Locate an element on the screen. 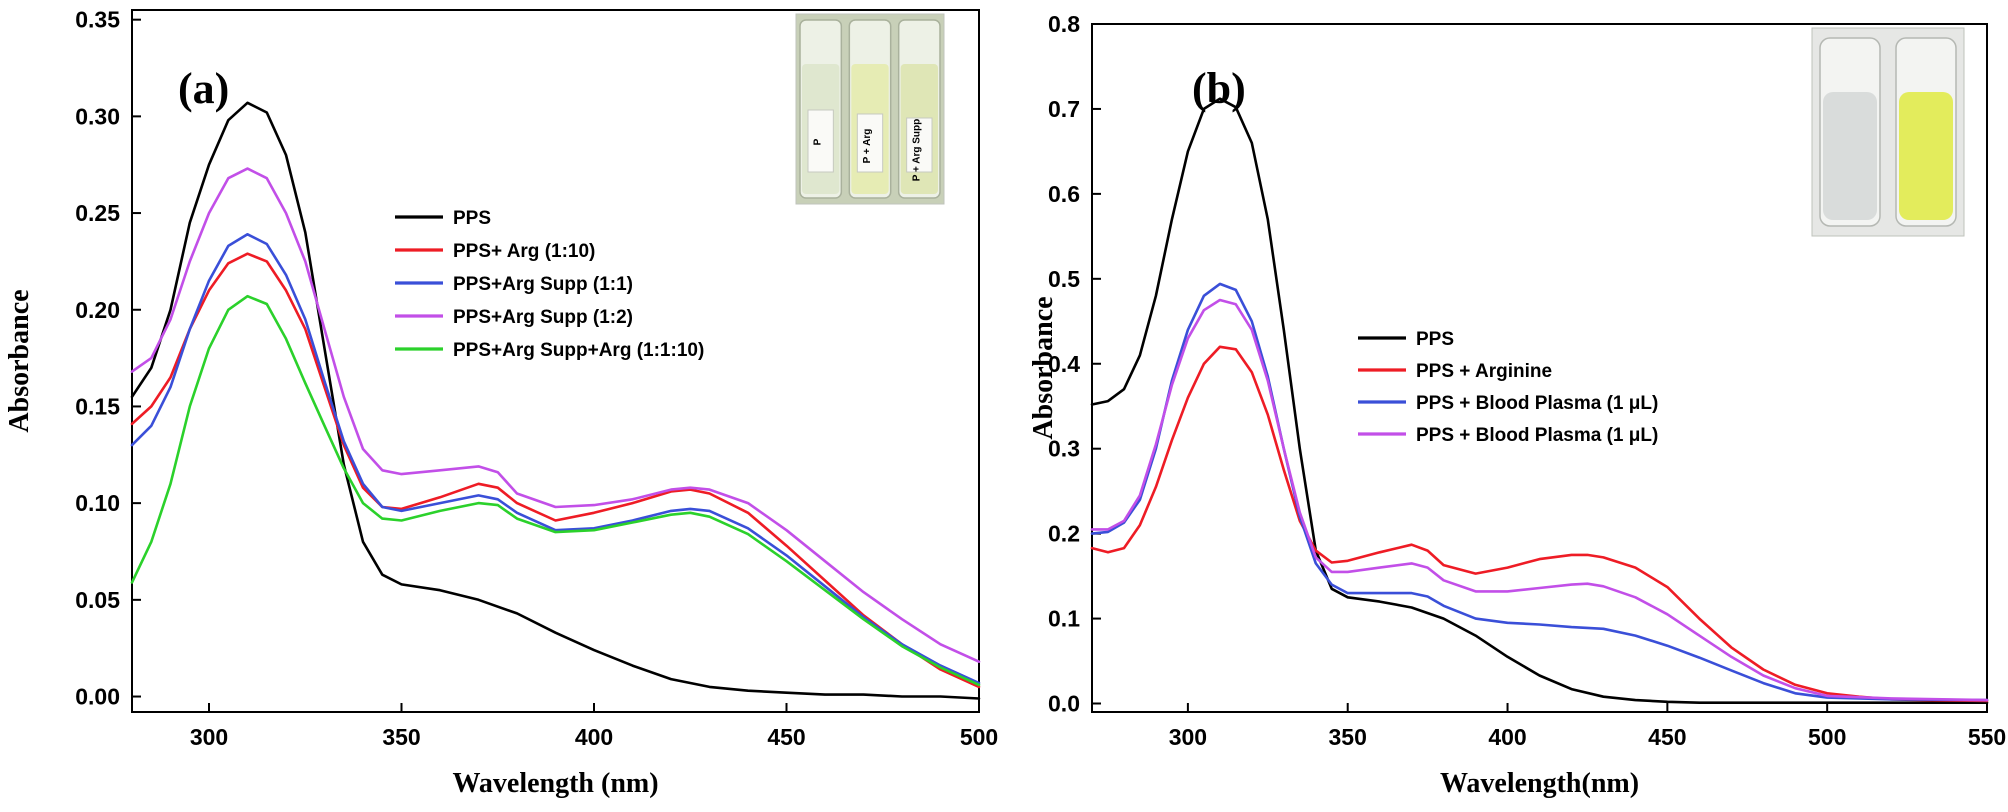 This screenshot has width=2008, height=812. legend-entry: PPS + Arginine is located at coordinates (1484, 371).